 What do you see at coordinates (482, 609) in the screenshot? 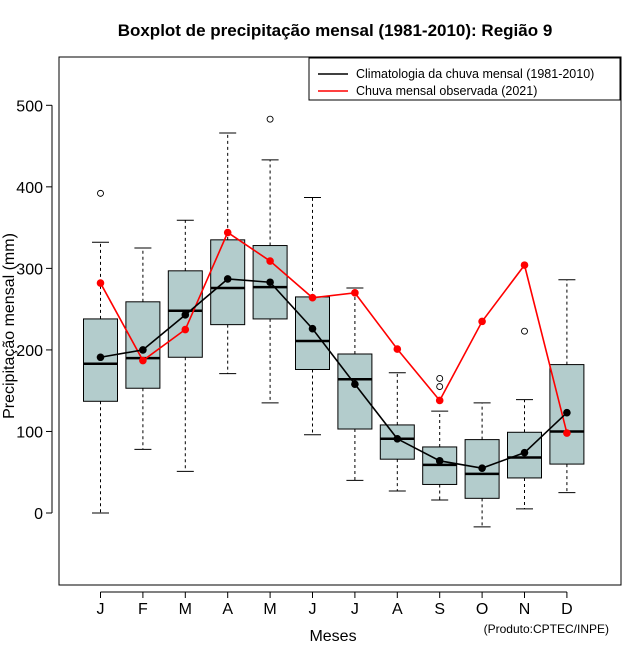
I see `x-tick-label: O` at bounding box center [482, 609].